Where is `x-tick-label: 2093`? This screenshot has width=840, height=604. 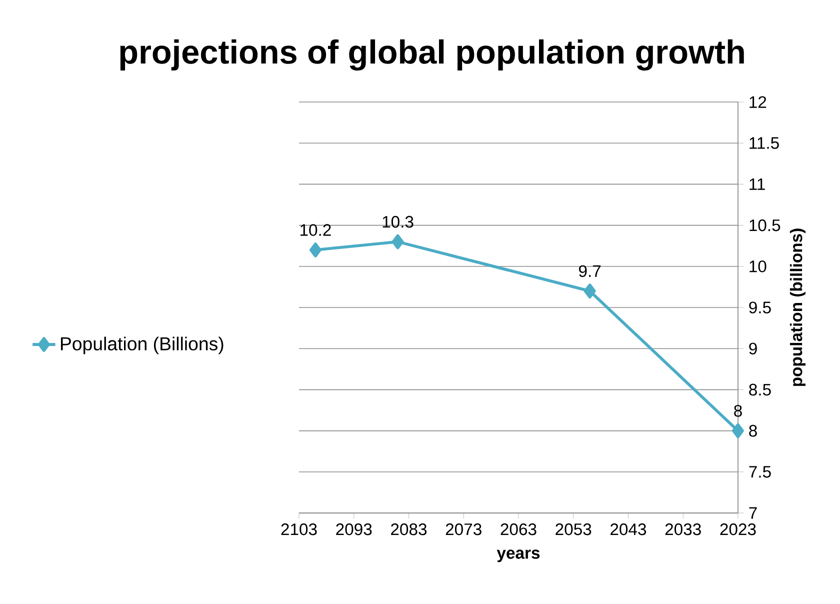
x-tick-label: 2093 is located at coordinates (354, 529).